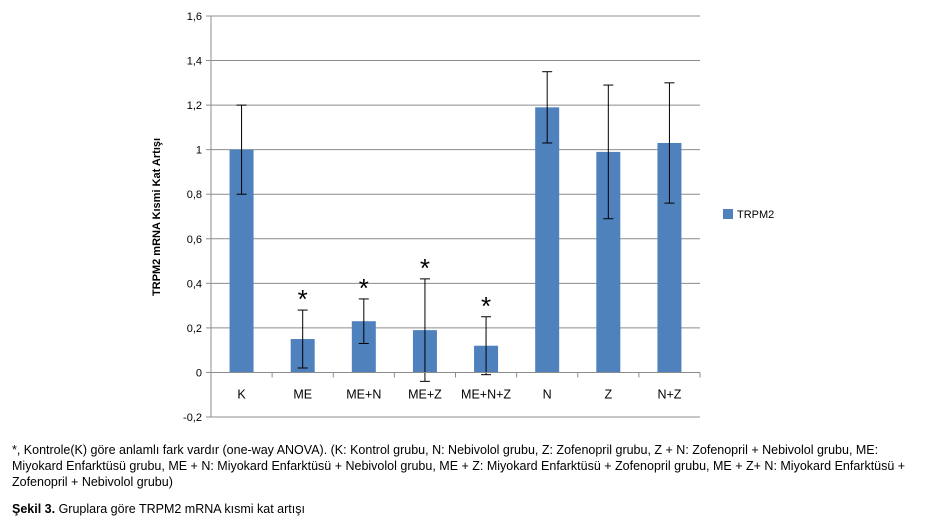 This screenshot has width=930, height=523. Describe the element at coordinates (302, 394) in the screenshot. I see `x-tick-label: ME` at that location.